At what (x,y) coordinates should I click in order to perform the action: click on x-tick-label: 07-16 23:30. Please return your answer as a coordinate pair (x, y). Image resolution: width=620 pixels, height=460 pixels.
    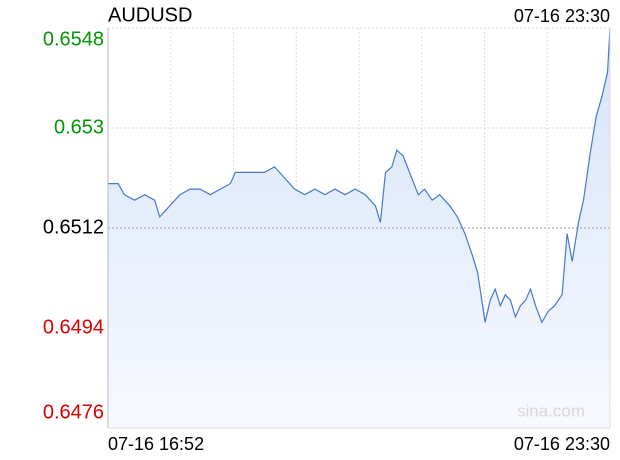
    Looking at the image, I should click on (562, 444).